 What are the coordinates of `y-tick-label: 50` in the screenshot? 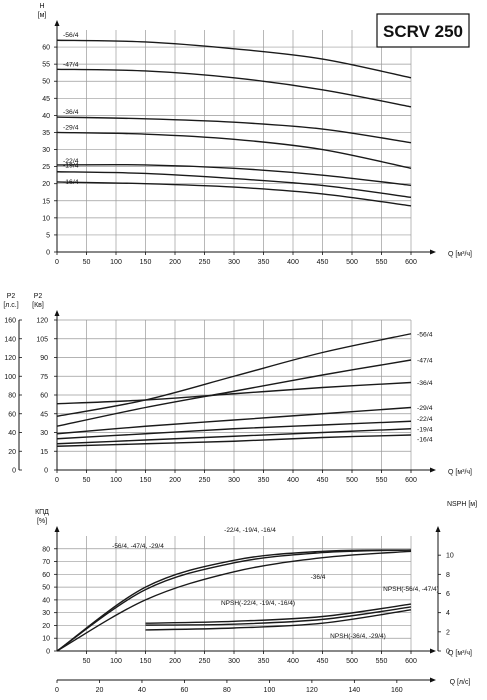 It's located at (46, 82).